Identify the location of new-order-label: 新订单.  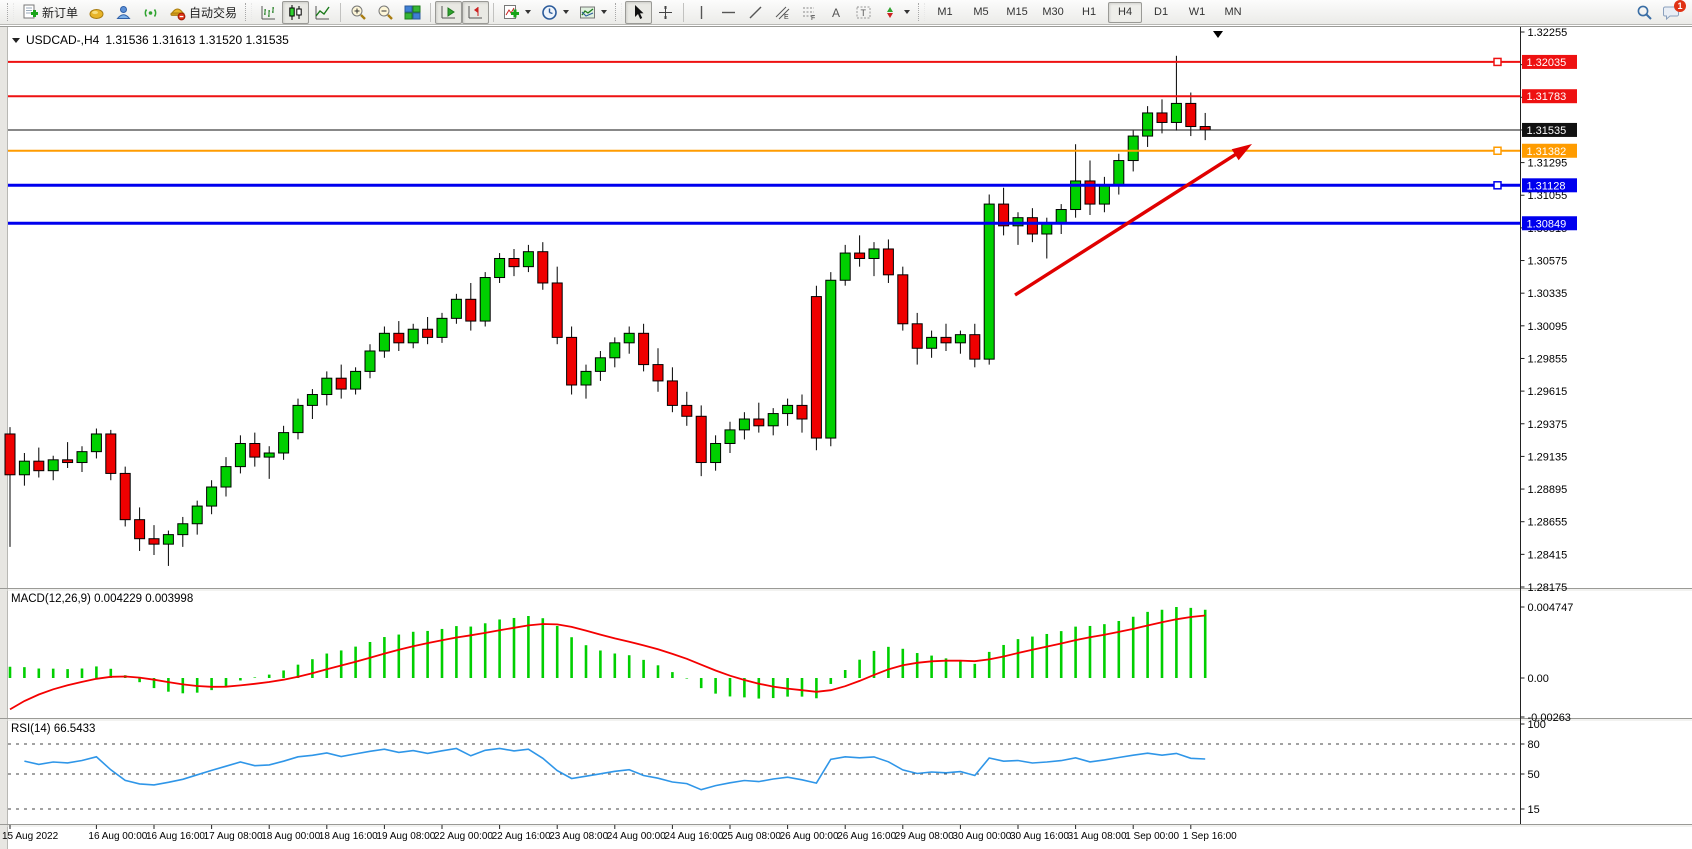
(60, 12).